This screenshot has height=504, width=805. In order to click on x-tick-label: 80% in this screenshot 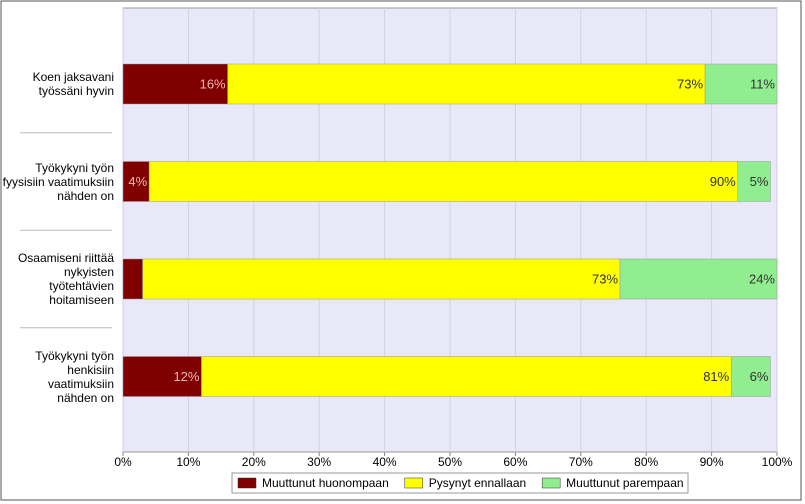, I will do `click(646, 462)`.